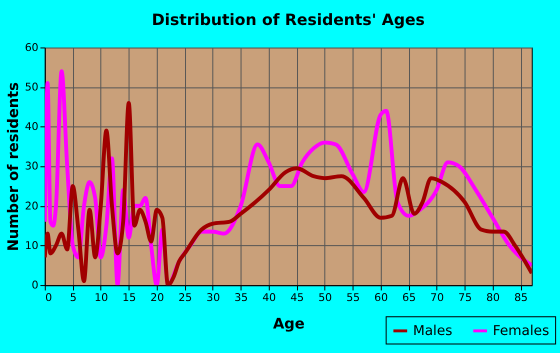 The width and height of the screenshot is (560, 353). Describe the element at coordinates (432, 330) in the screenshot. I see `legend-label: Males` at that location.